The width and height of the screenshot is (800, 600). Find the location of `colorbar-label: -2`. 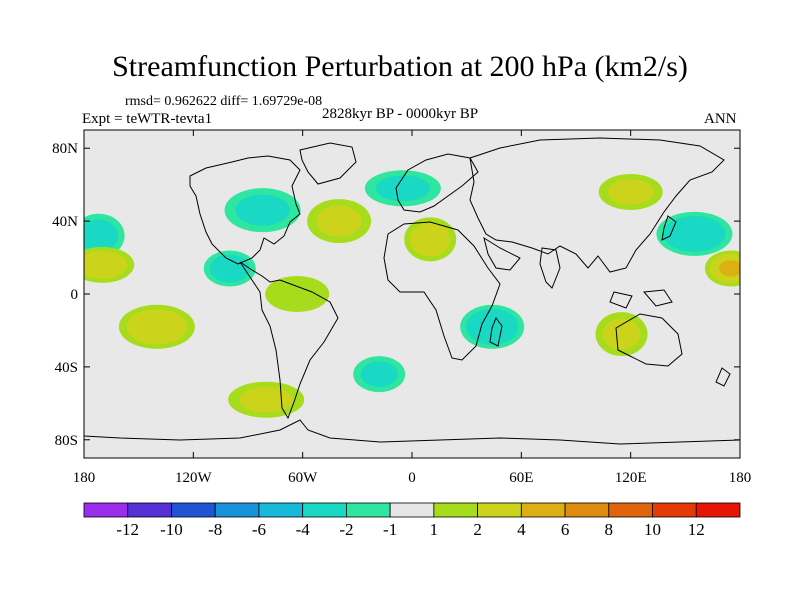

colorbar-label: -2 is located at coordinates (346, 529).